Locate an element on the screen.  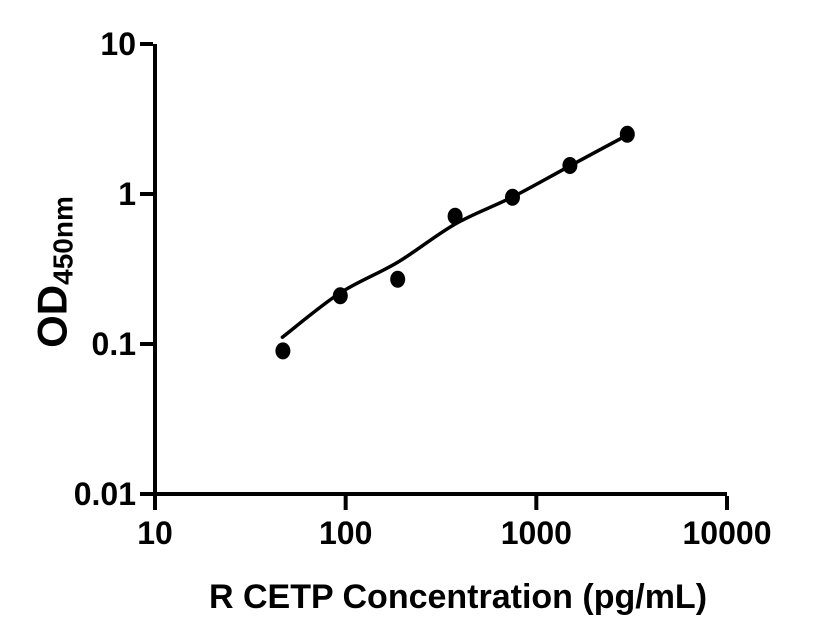
x-tick-label: 10000 is located at coordinates (727, 533).